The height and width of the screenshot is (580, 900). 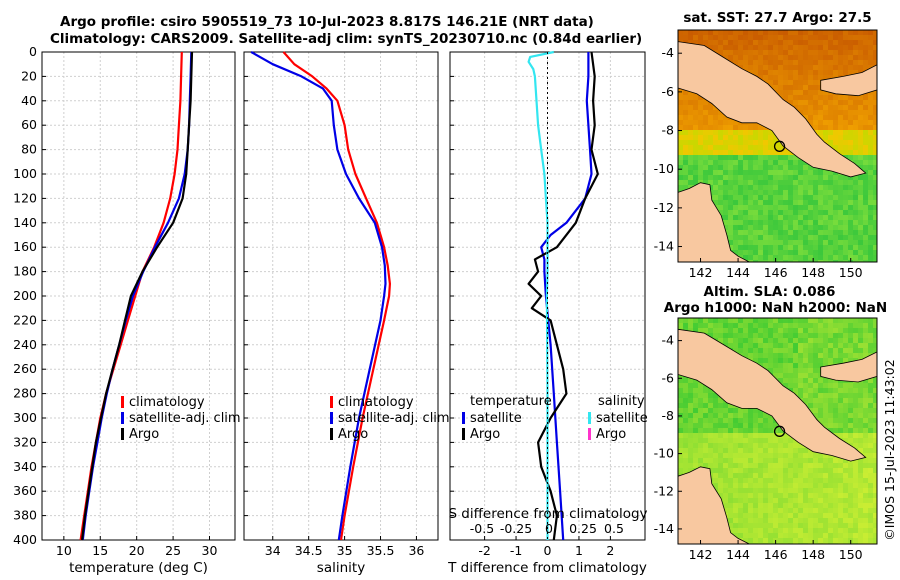 I want to click on salinity-diff-tick-label: 0.25, so click(x=583, y=528).